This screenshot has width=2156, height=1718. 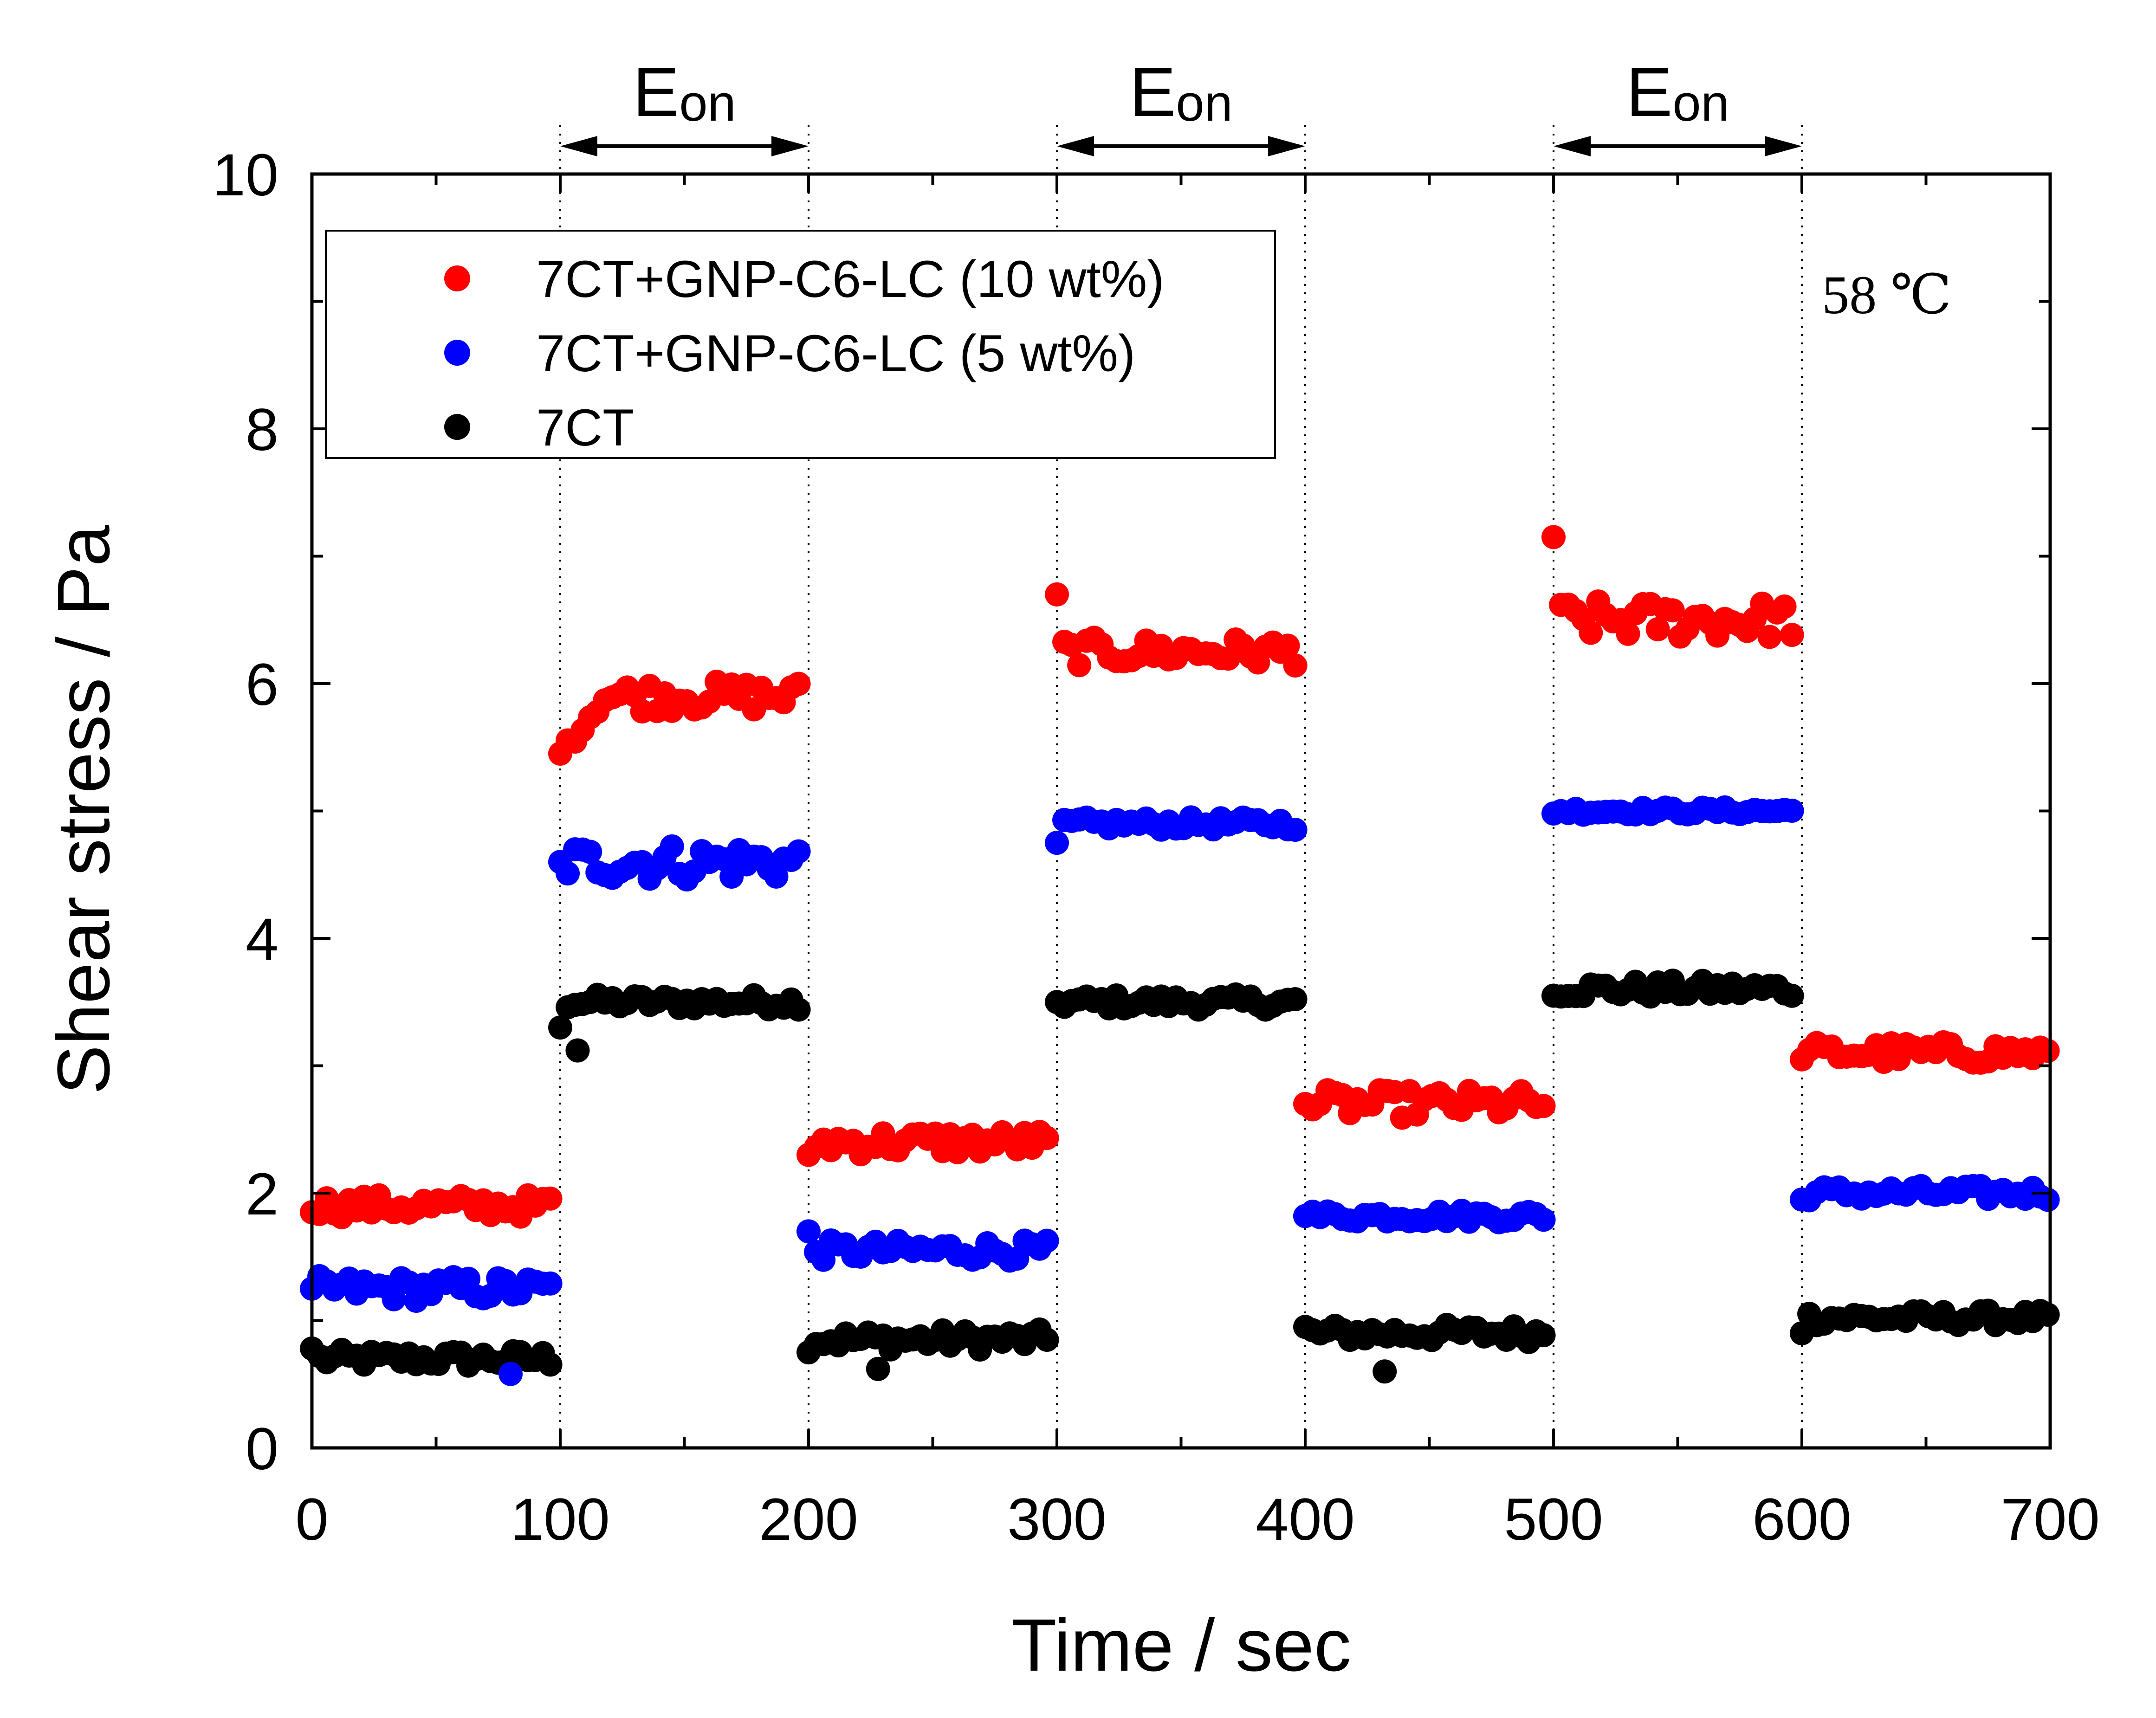 What do you see at coordinates (312, 1519) in the screenshot?
I see `x-tick-label: 0` at bounding box center [312, 1519].